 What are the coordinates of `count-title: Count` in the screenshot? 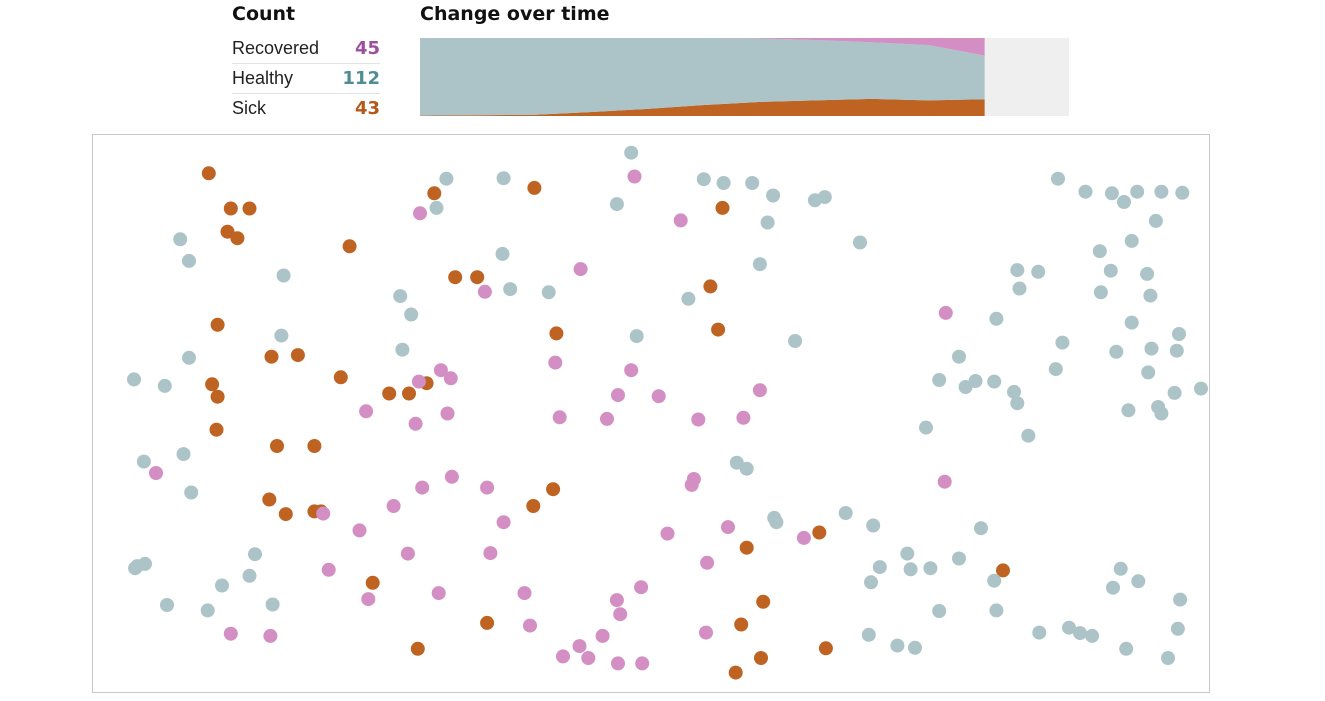 It's located at (264, 14).